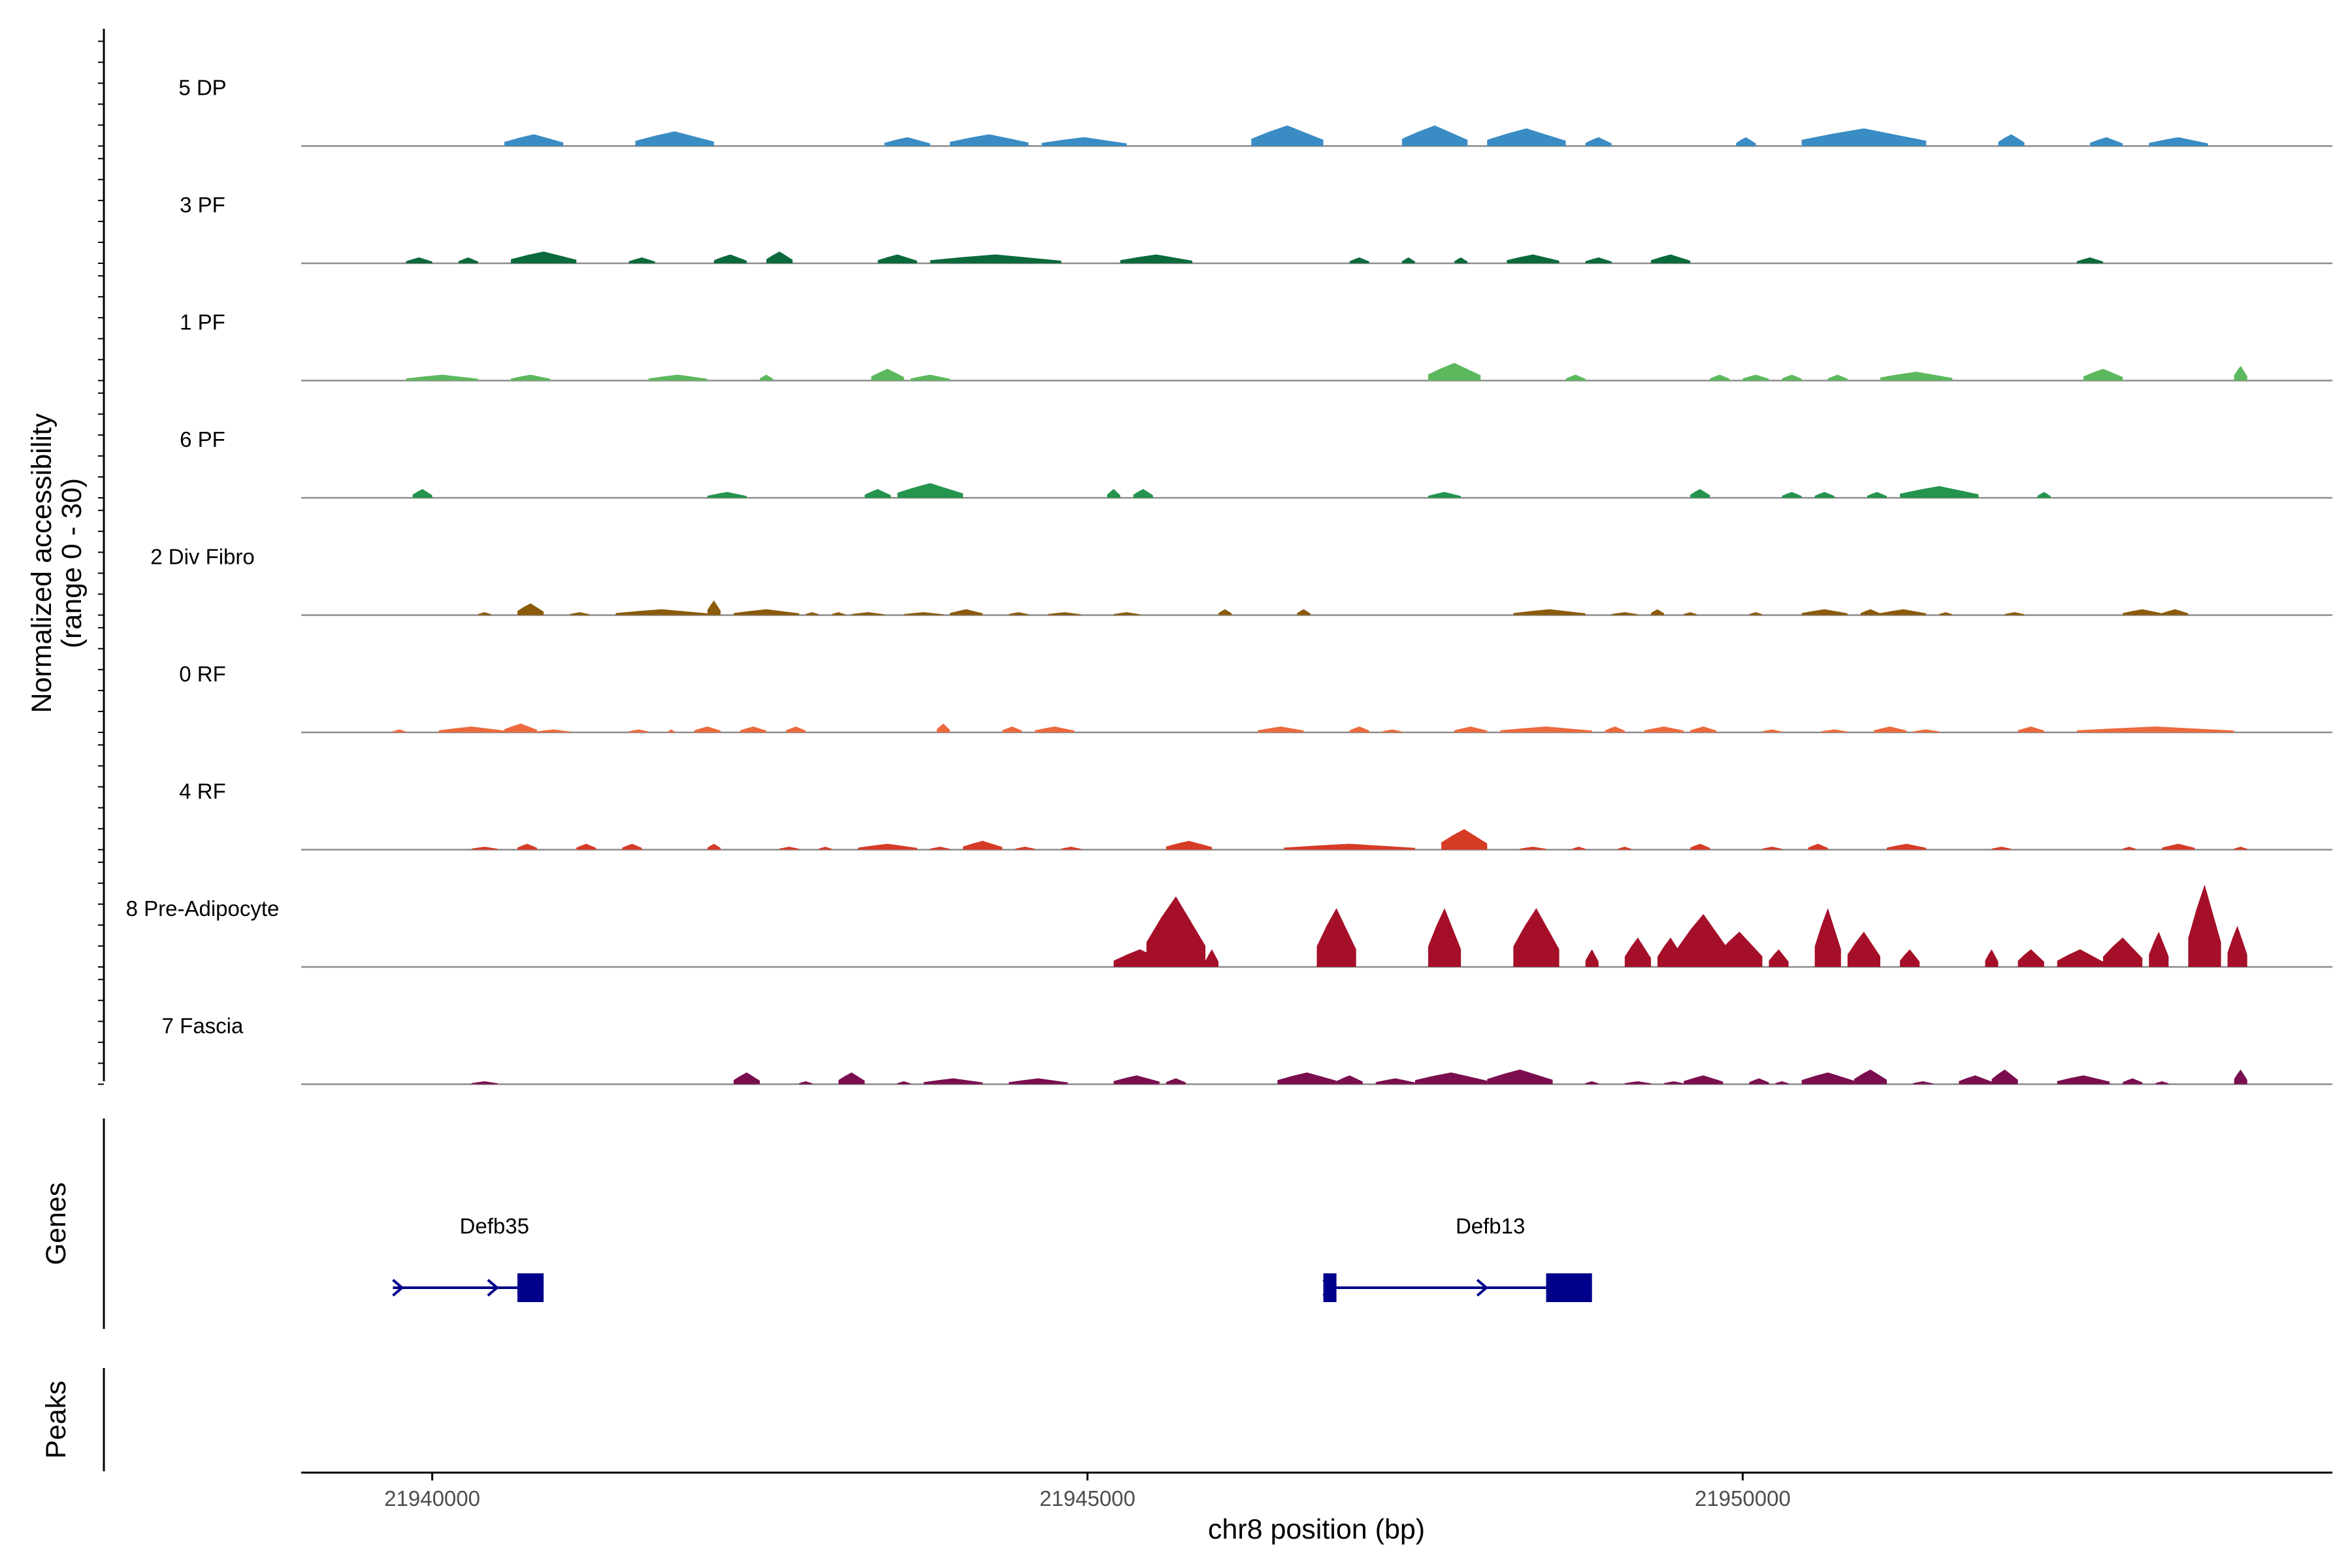  I want to click on y-axis-label-line1: Normalized accessibility, so click(41, 563).